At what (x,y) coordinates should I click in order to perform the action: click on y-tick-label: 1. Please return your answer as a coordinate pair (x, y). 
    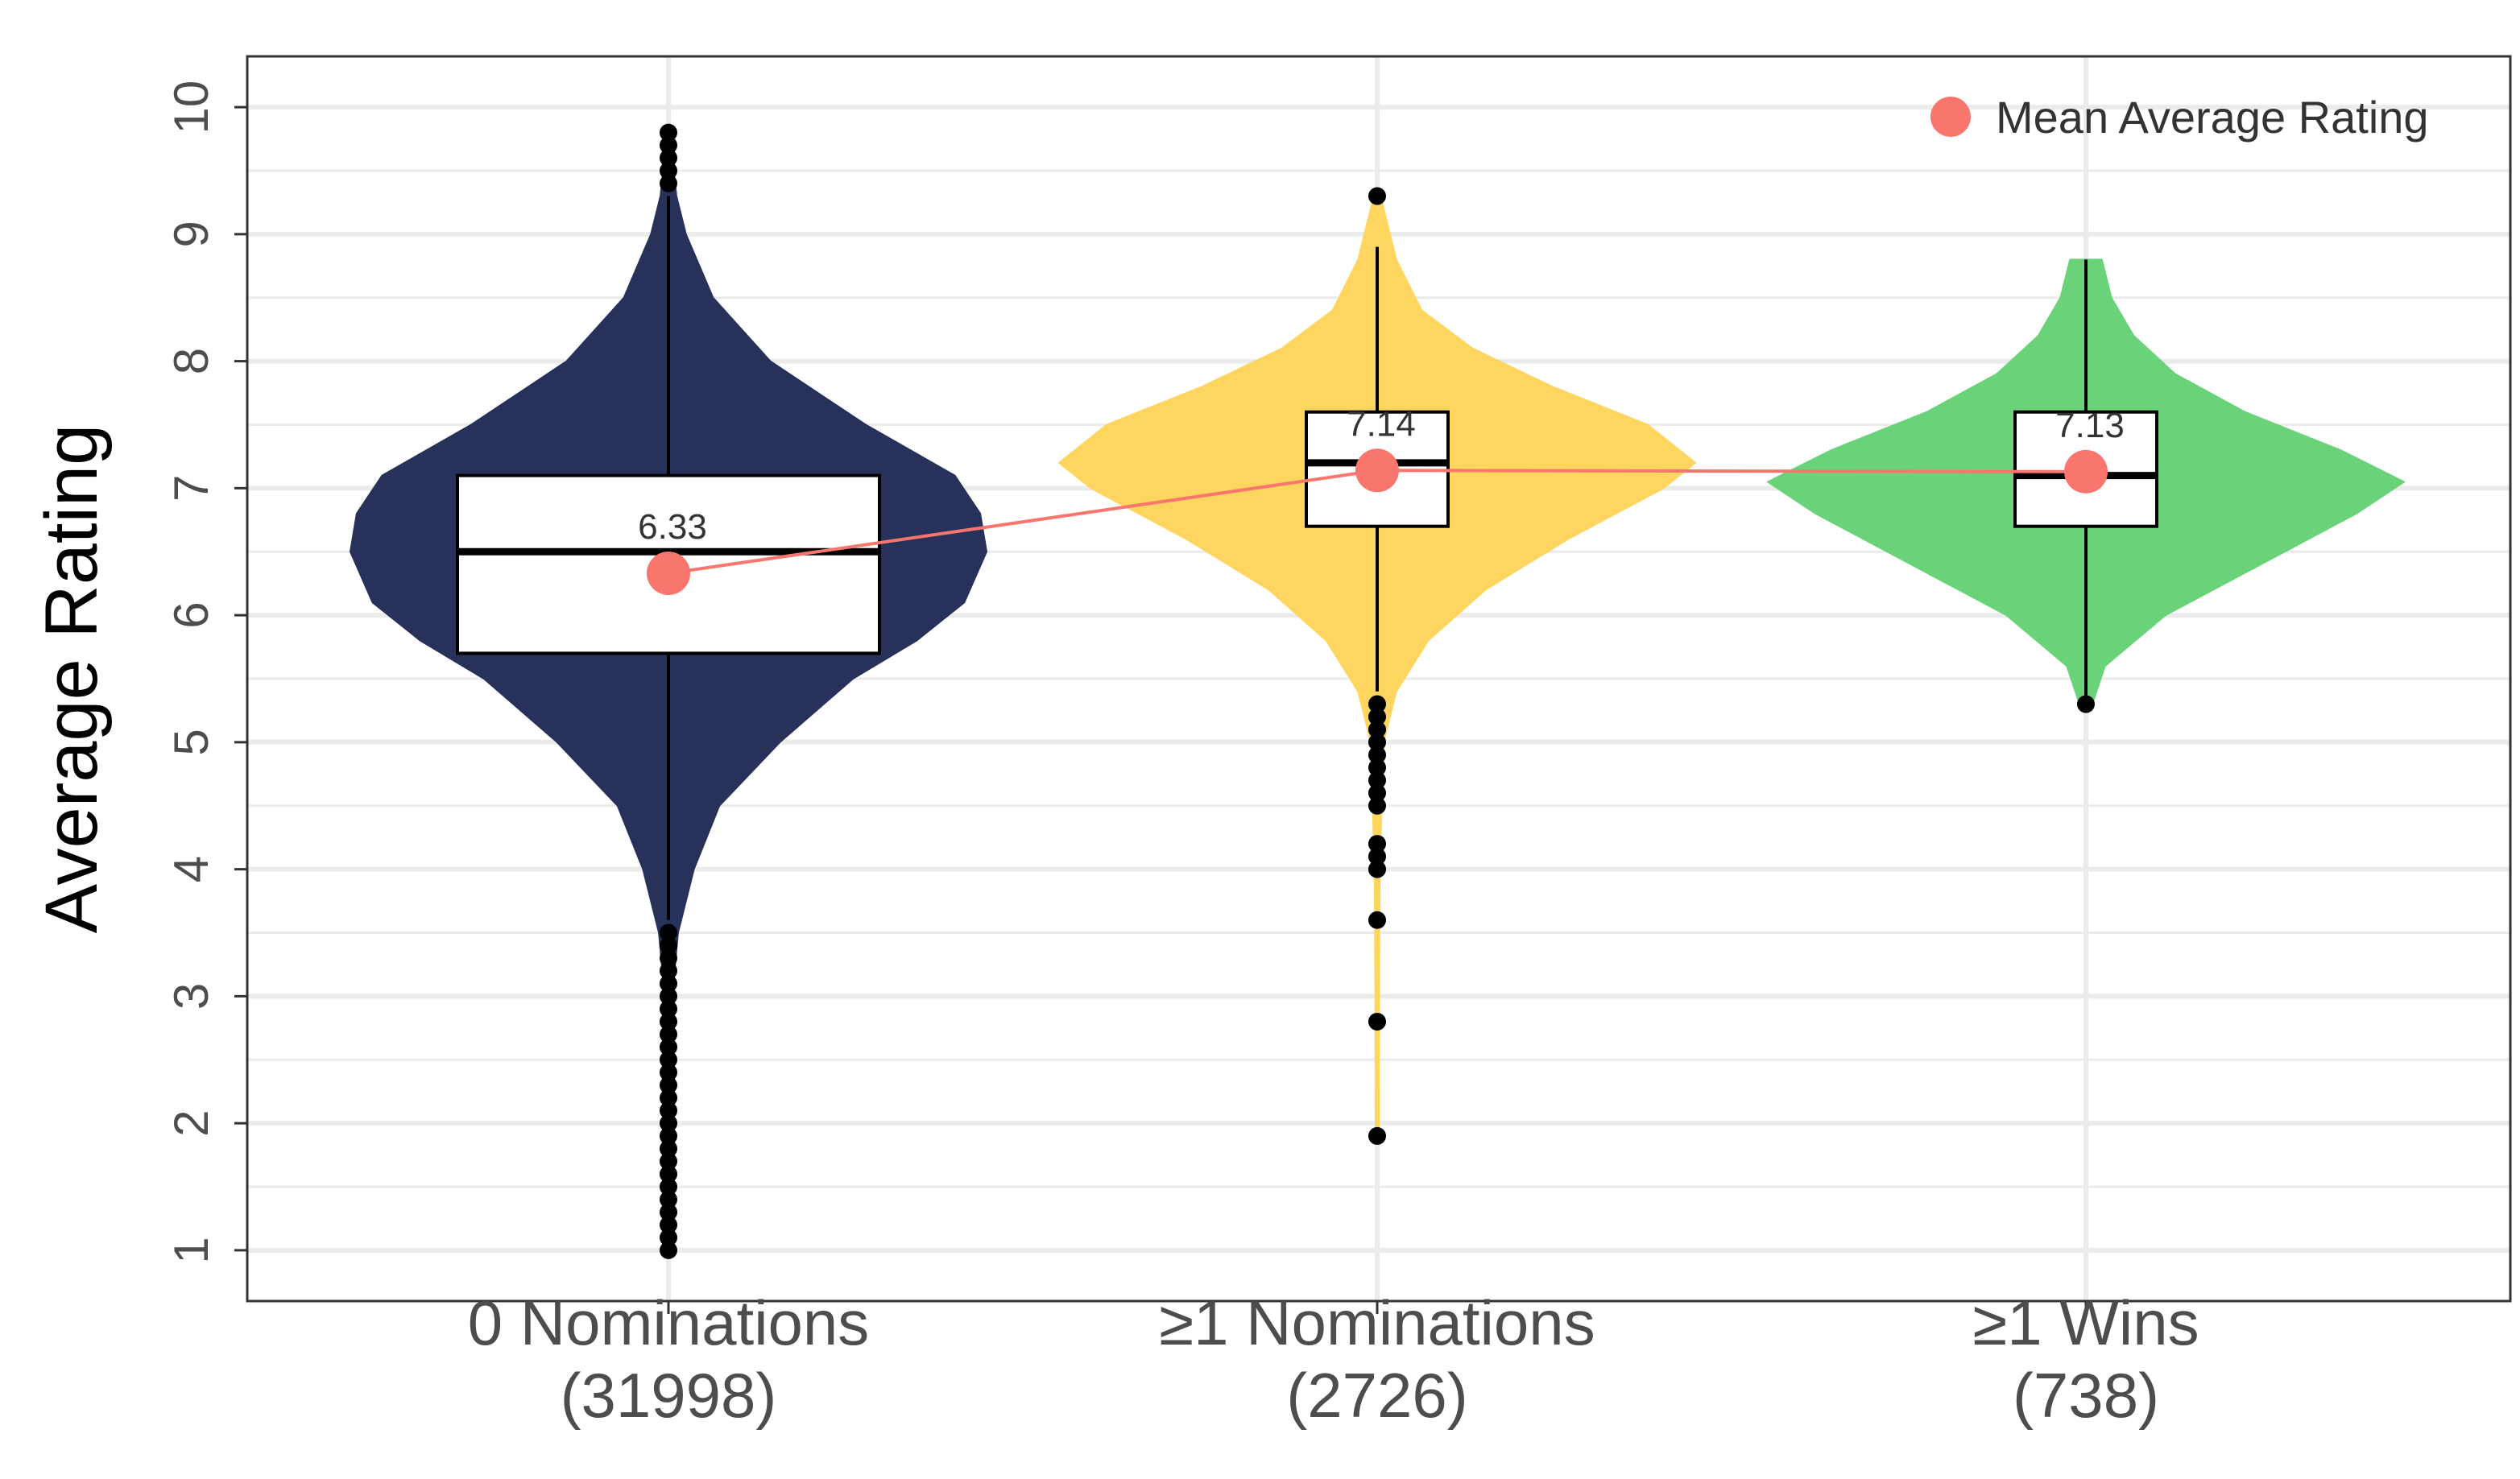
    Looking at the image, I should click on (191, 1250).